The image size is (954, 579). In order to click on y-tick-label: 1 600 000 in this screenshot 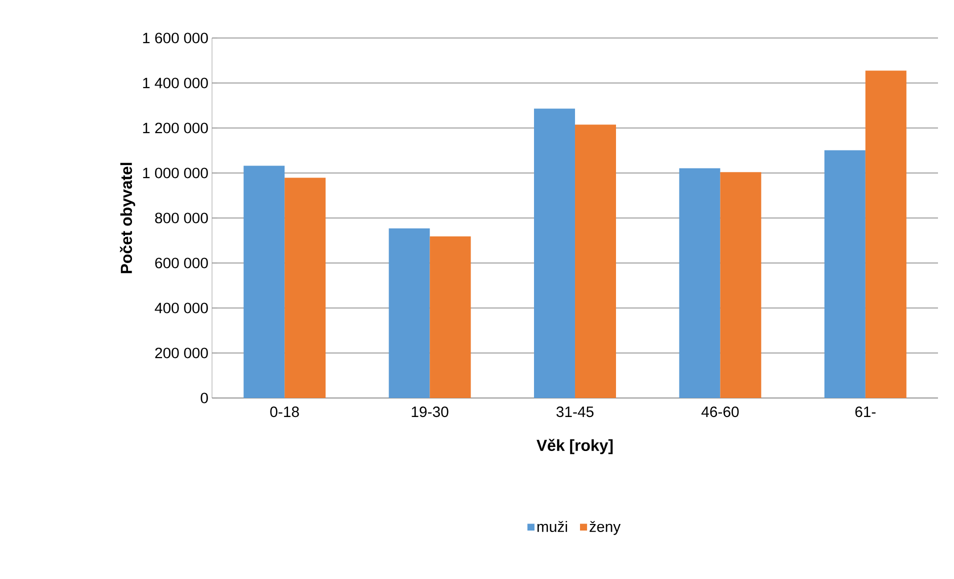, I will do `click(175, 38)`.